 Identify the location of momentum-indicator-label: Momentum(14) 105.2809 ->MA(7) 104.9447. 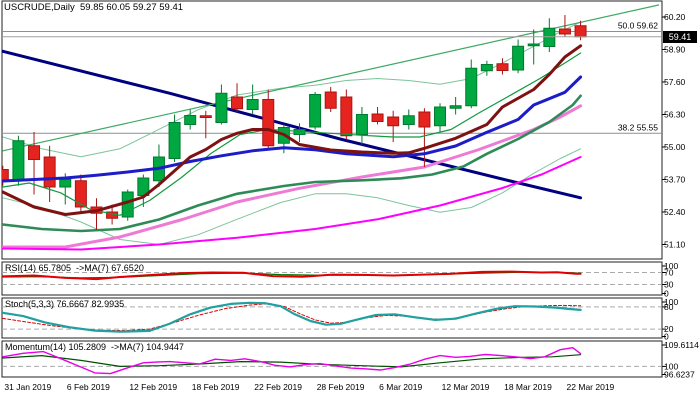
(94, 347).